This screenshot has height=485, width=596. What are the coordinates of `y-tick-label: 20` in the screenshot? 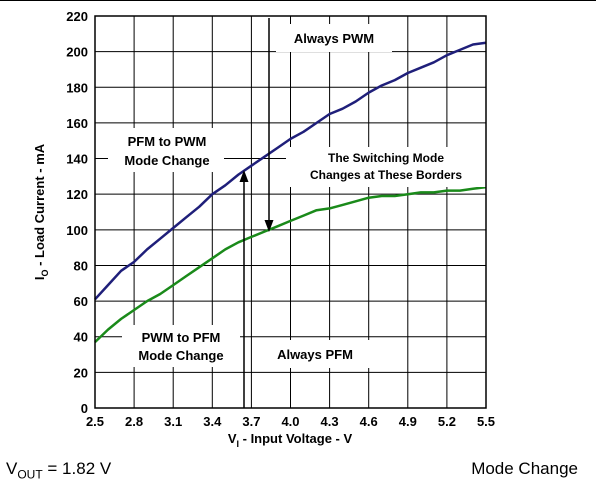 It's located at (81, 372).